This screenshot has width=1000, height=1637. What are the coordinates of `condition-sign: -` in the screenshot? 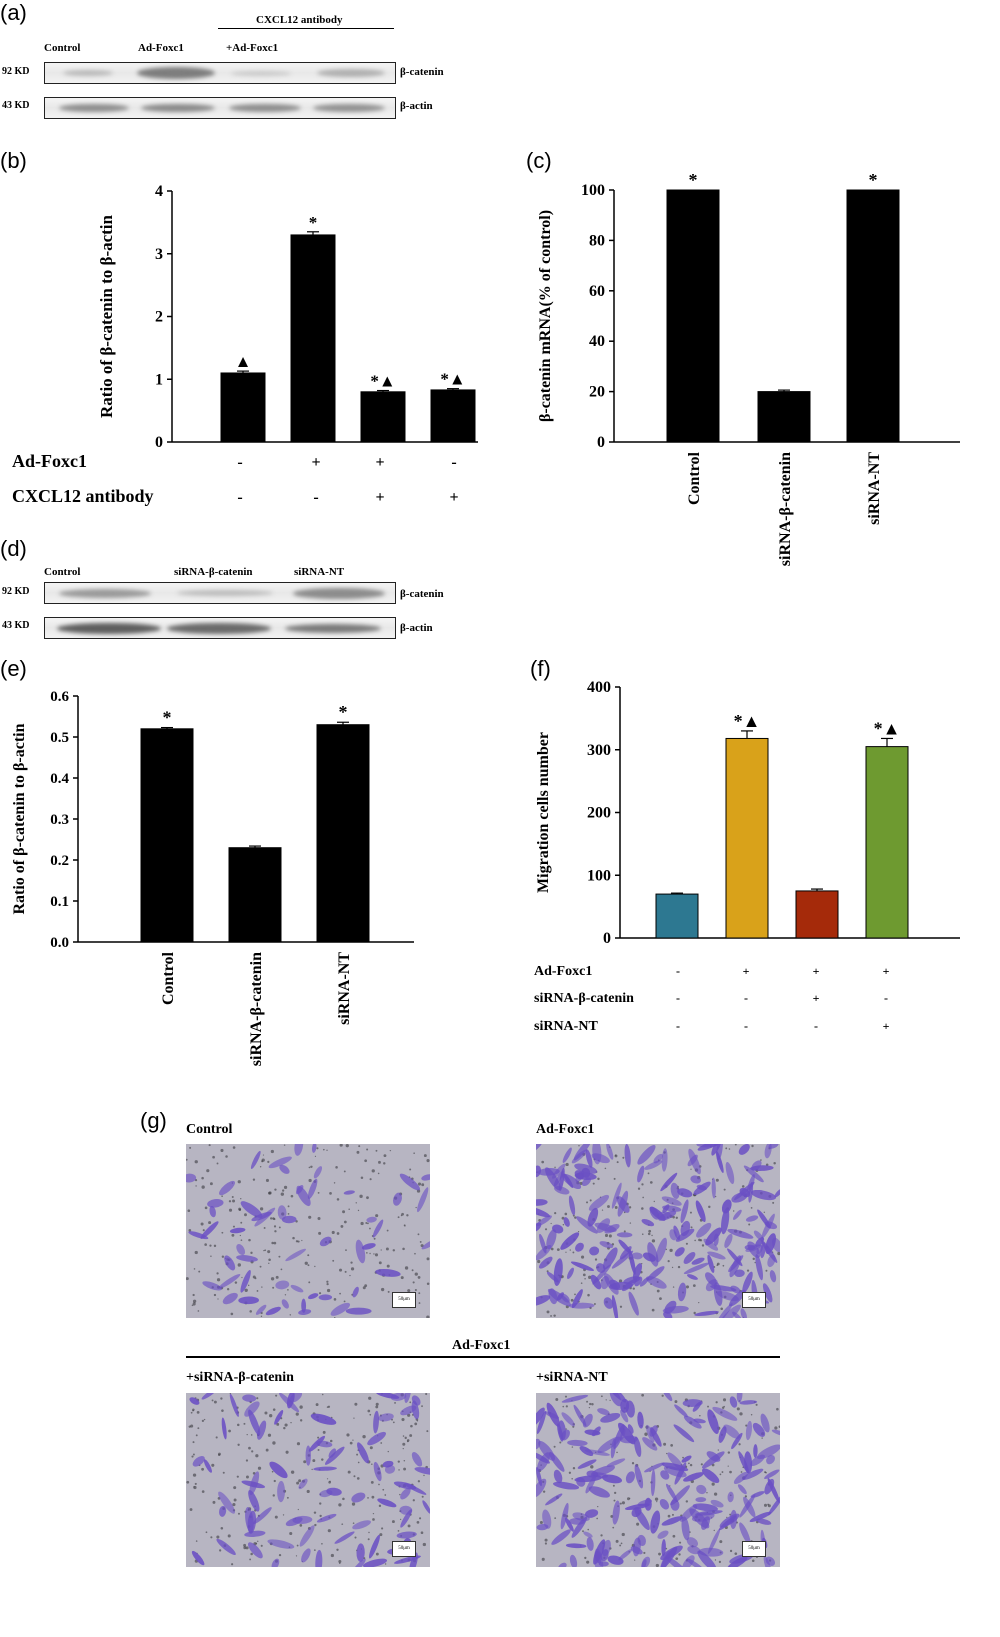 It's located at (678, 971).